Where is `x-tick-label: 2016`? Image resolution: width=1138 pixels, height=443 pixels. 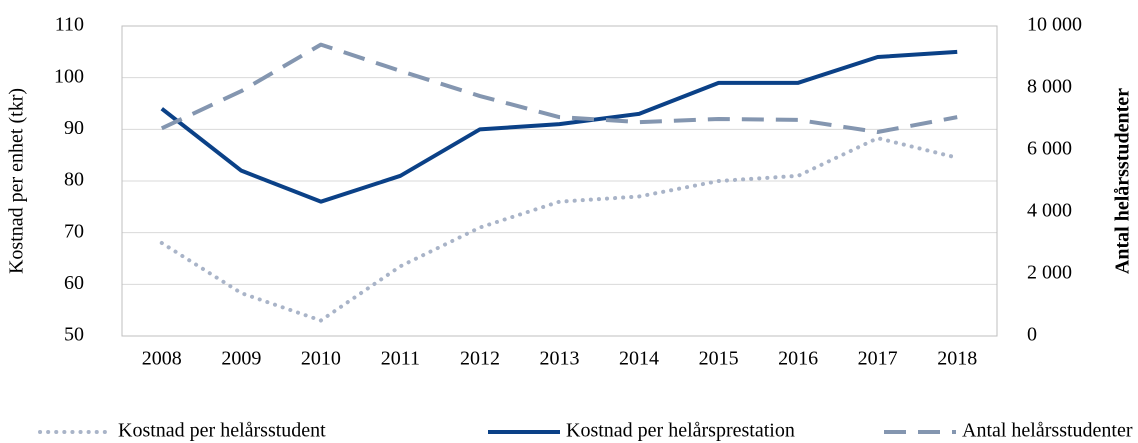 x-tick-label: 2016 is located at coordinates (798, 359).